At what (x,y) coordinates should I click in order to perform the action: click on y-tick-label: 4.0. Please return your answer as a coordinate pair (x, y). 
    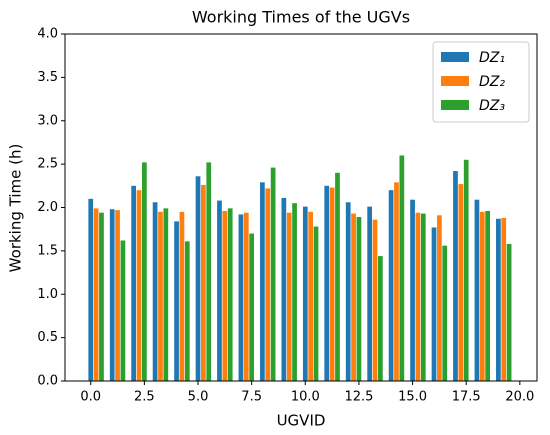
    Looking at the image, I should click on (47, 34).